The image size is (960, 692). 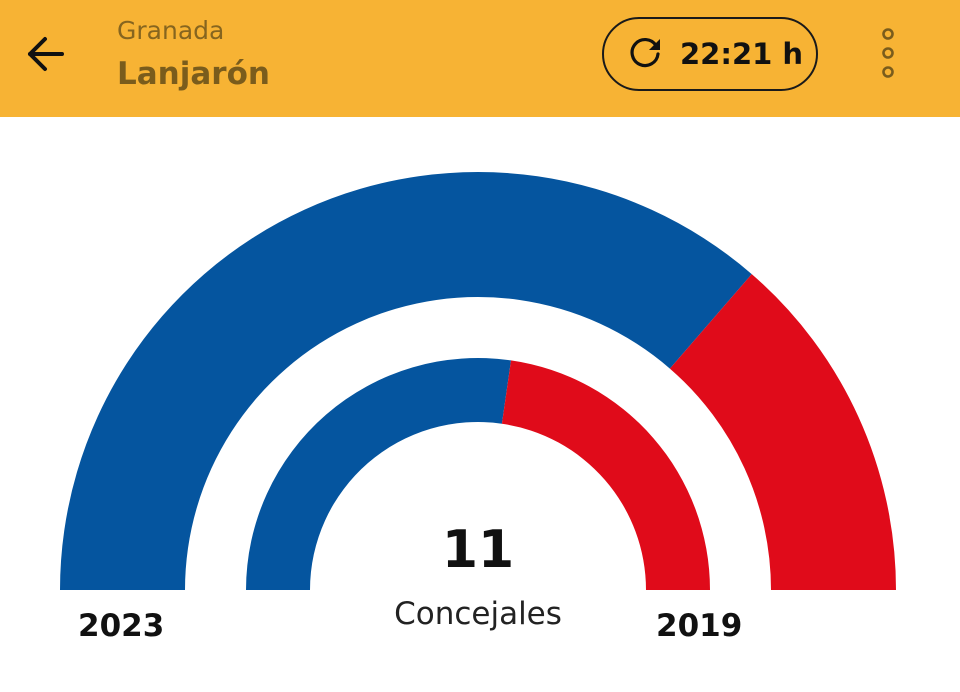 I want to click on refresh-icon, so click(x=645, y=53).